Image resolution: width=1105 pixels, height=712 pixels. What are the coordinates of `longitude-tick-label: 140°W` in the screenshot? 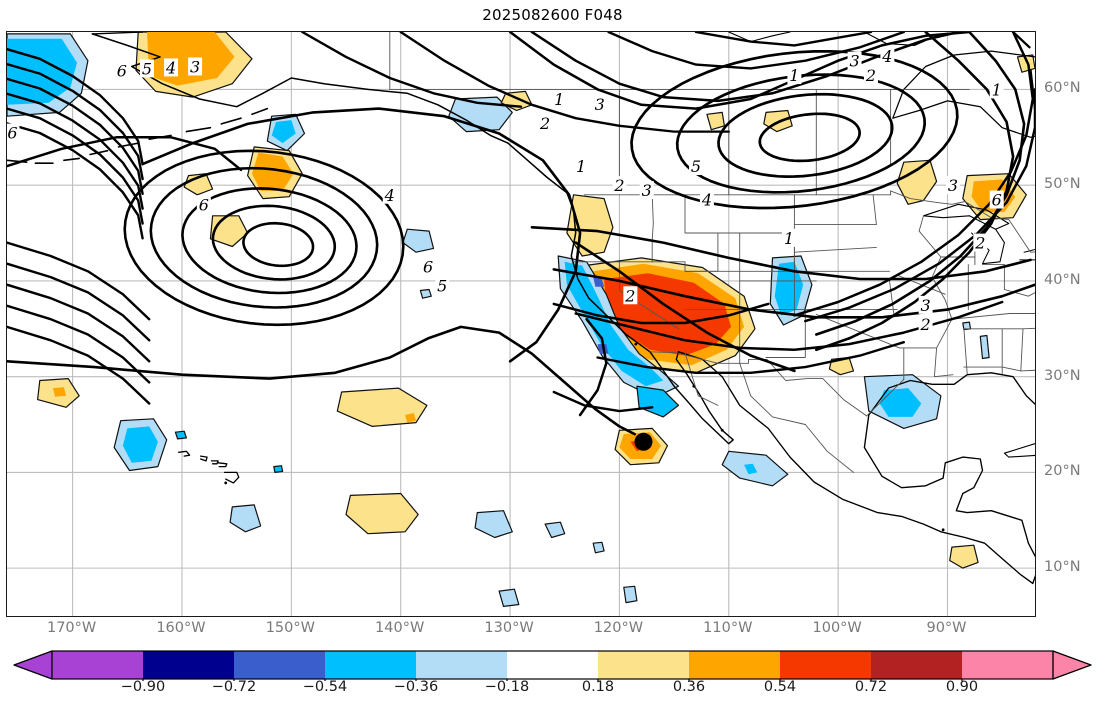 It's located at (400, 628).